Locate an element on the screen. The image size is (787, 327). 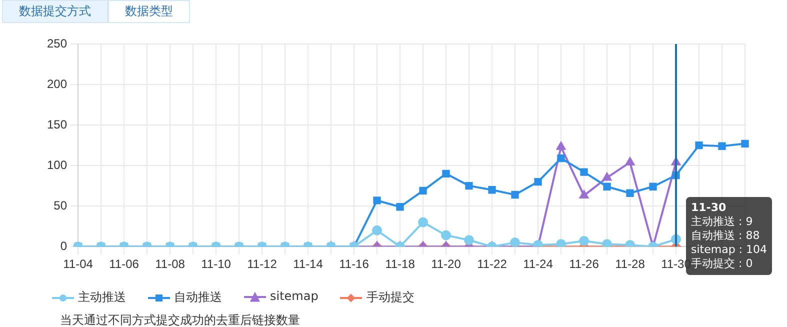
text: 当天通过不同方式提交成功的去重后链接数量 is located at coordinates (180, 319).